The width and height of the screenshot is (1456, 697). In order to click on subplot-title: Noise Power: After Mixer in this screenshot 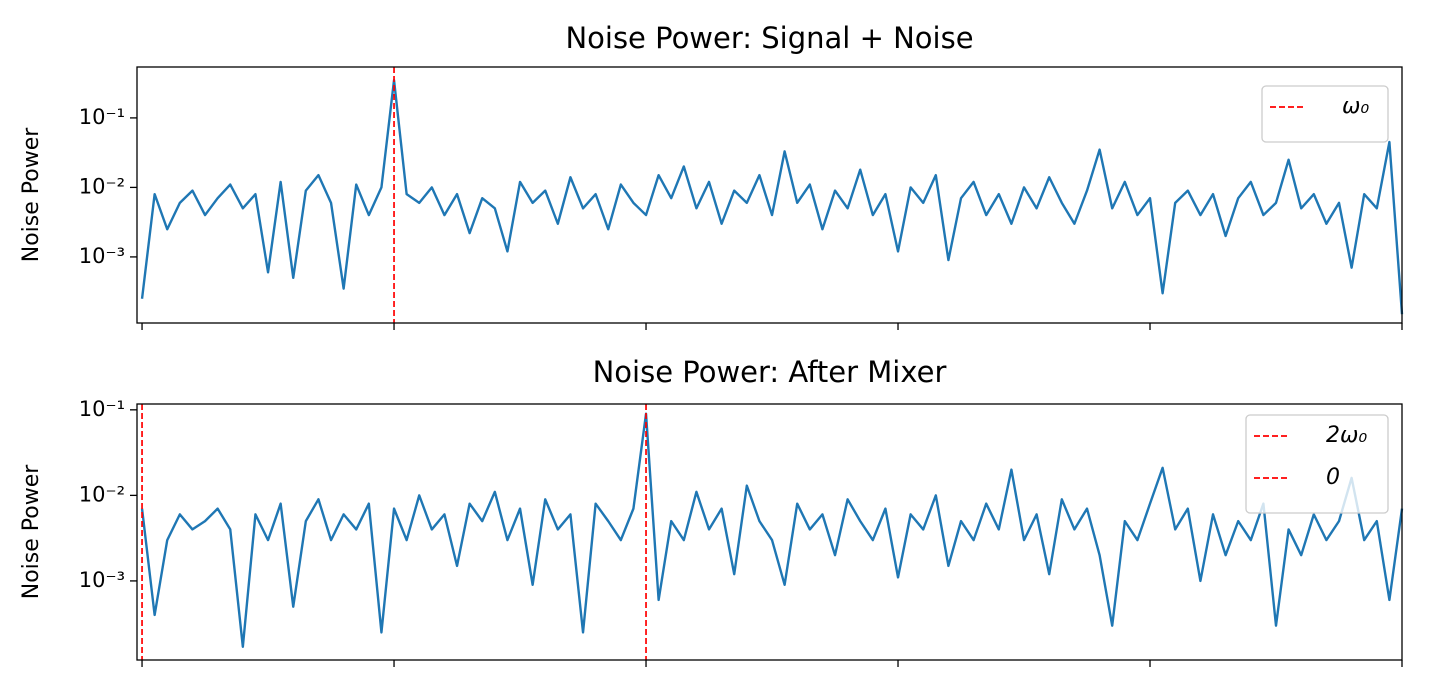, I will do `click(770, 372)`.